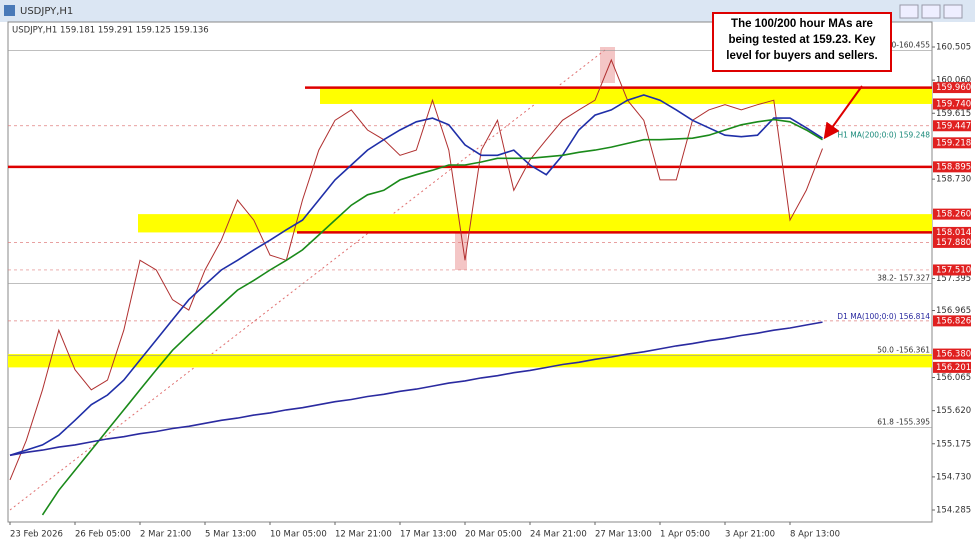 The width and height of the screenshot is (975, 547). I want to click on level-tag-label: 159.740, so click(953, 104).